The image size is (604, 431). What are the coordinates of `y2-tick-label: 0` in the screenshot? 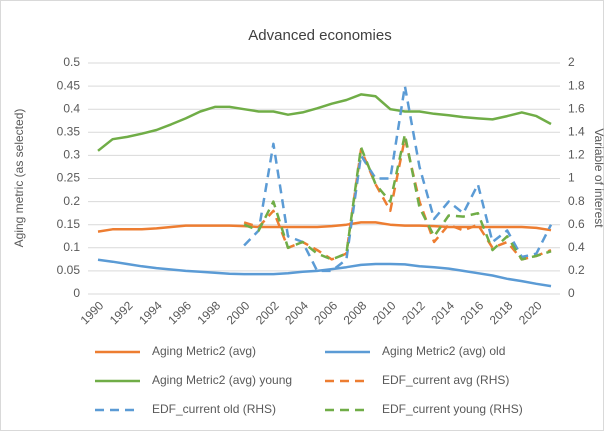 It's located at (571, 293).